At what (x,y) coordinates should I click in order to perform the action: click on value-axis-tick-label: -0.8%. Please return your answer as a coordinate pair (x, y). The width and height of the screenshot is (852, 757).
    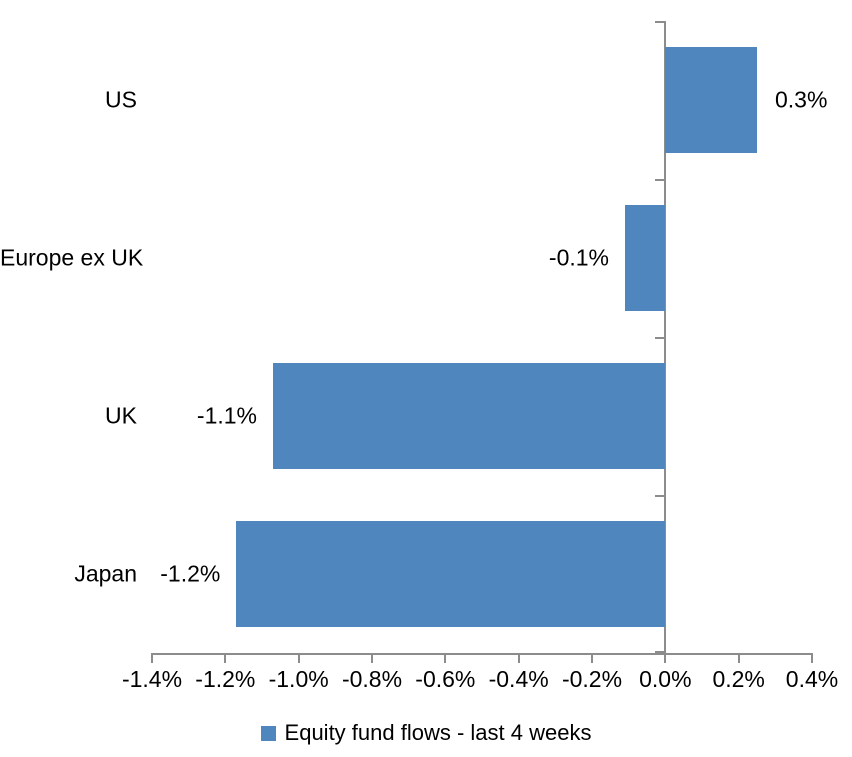
    Looking at the image, I should click on (372, 679).